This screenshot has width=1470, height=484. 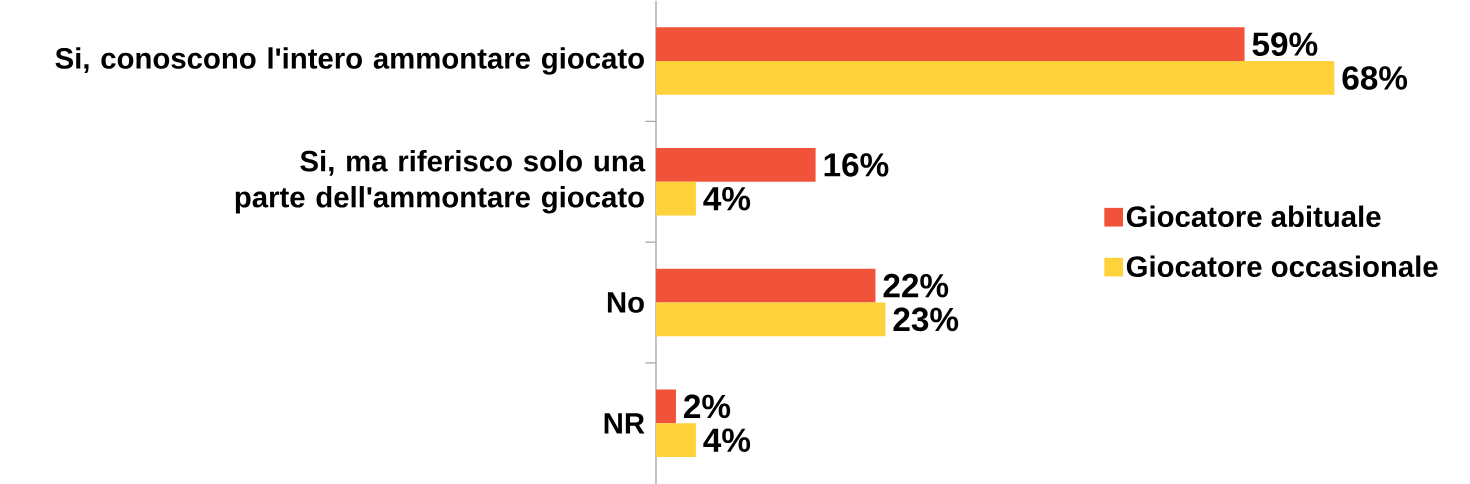 What do you see at coordinates (1282, 266) in the screenshot?
I see `legend-label: Giocatore occasionale` at bounding box center [1282, 266].